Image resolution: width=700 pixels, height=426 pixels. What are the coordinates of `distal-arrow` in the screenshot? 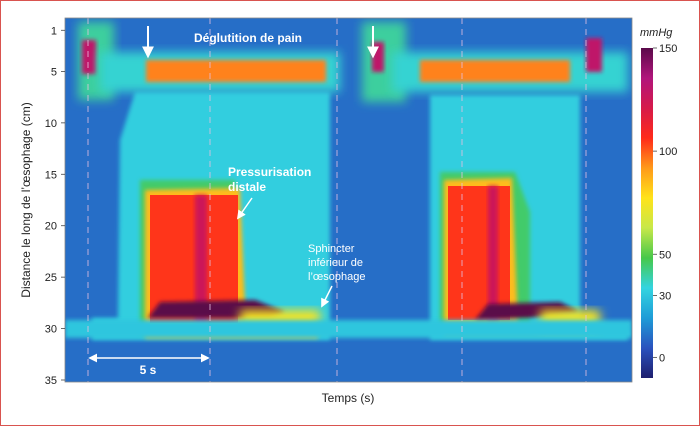 It's located at (244, 208).